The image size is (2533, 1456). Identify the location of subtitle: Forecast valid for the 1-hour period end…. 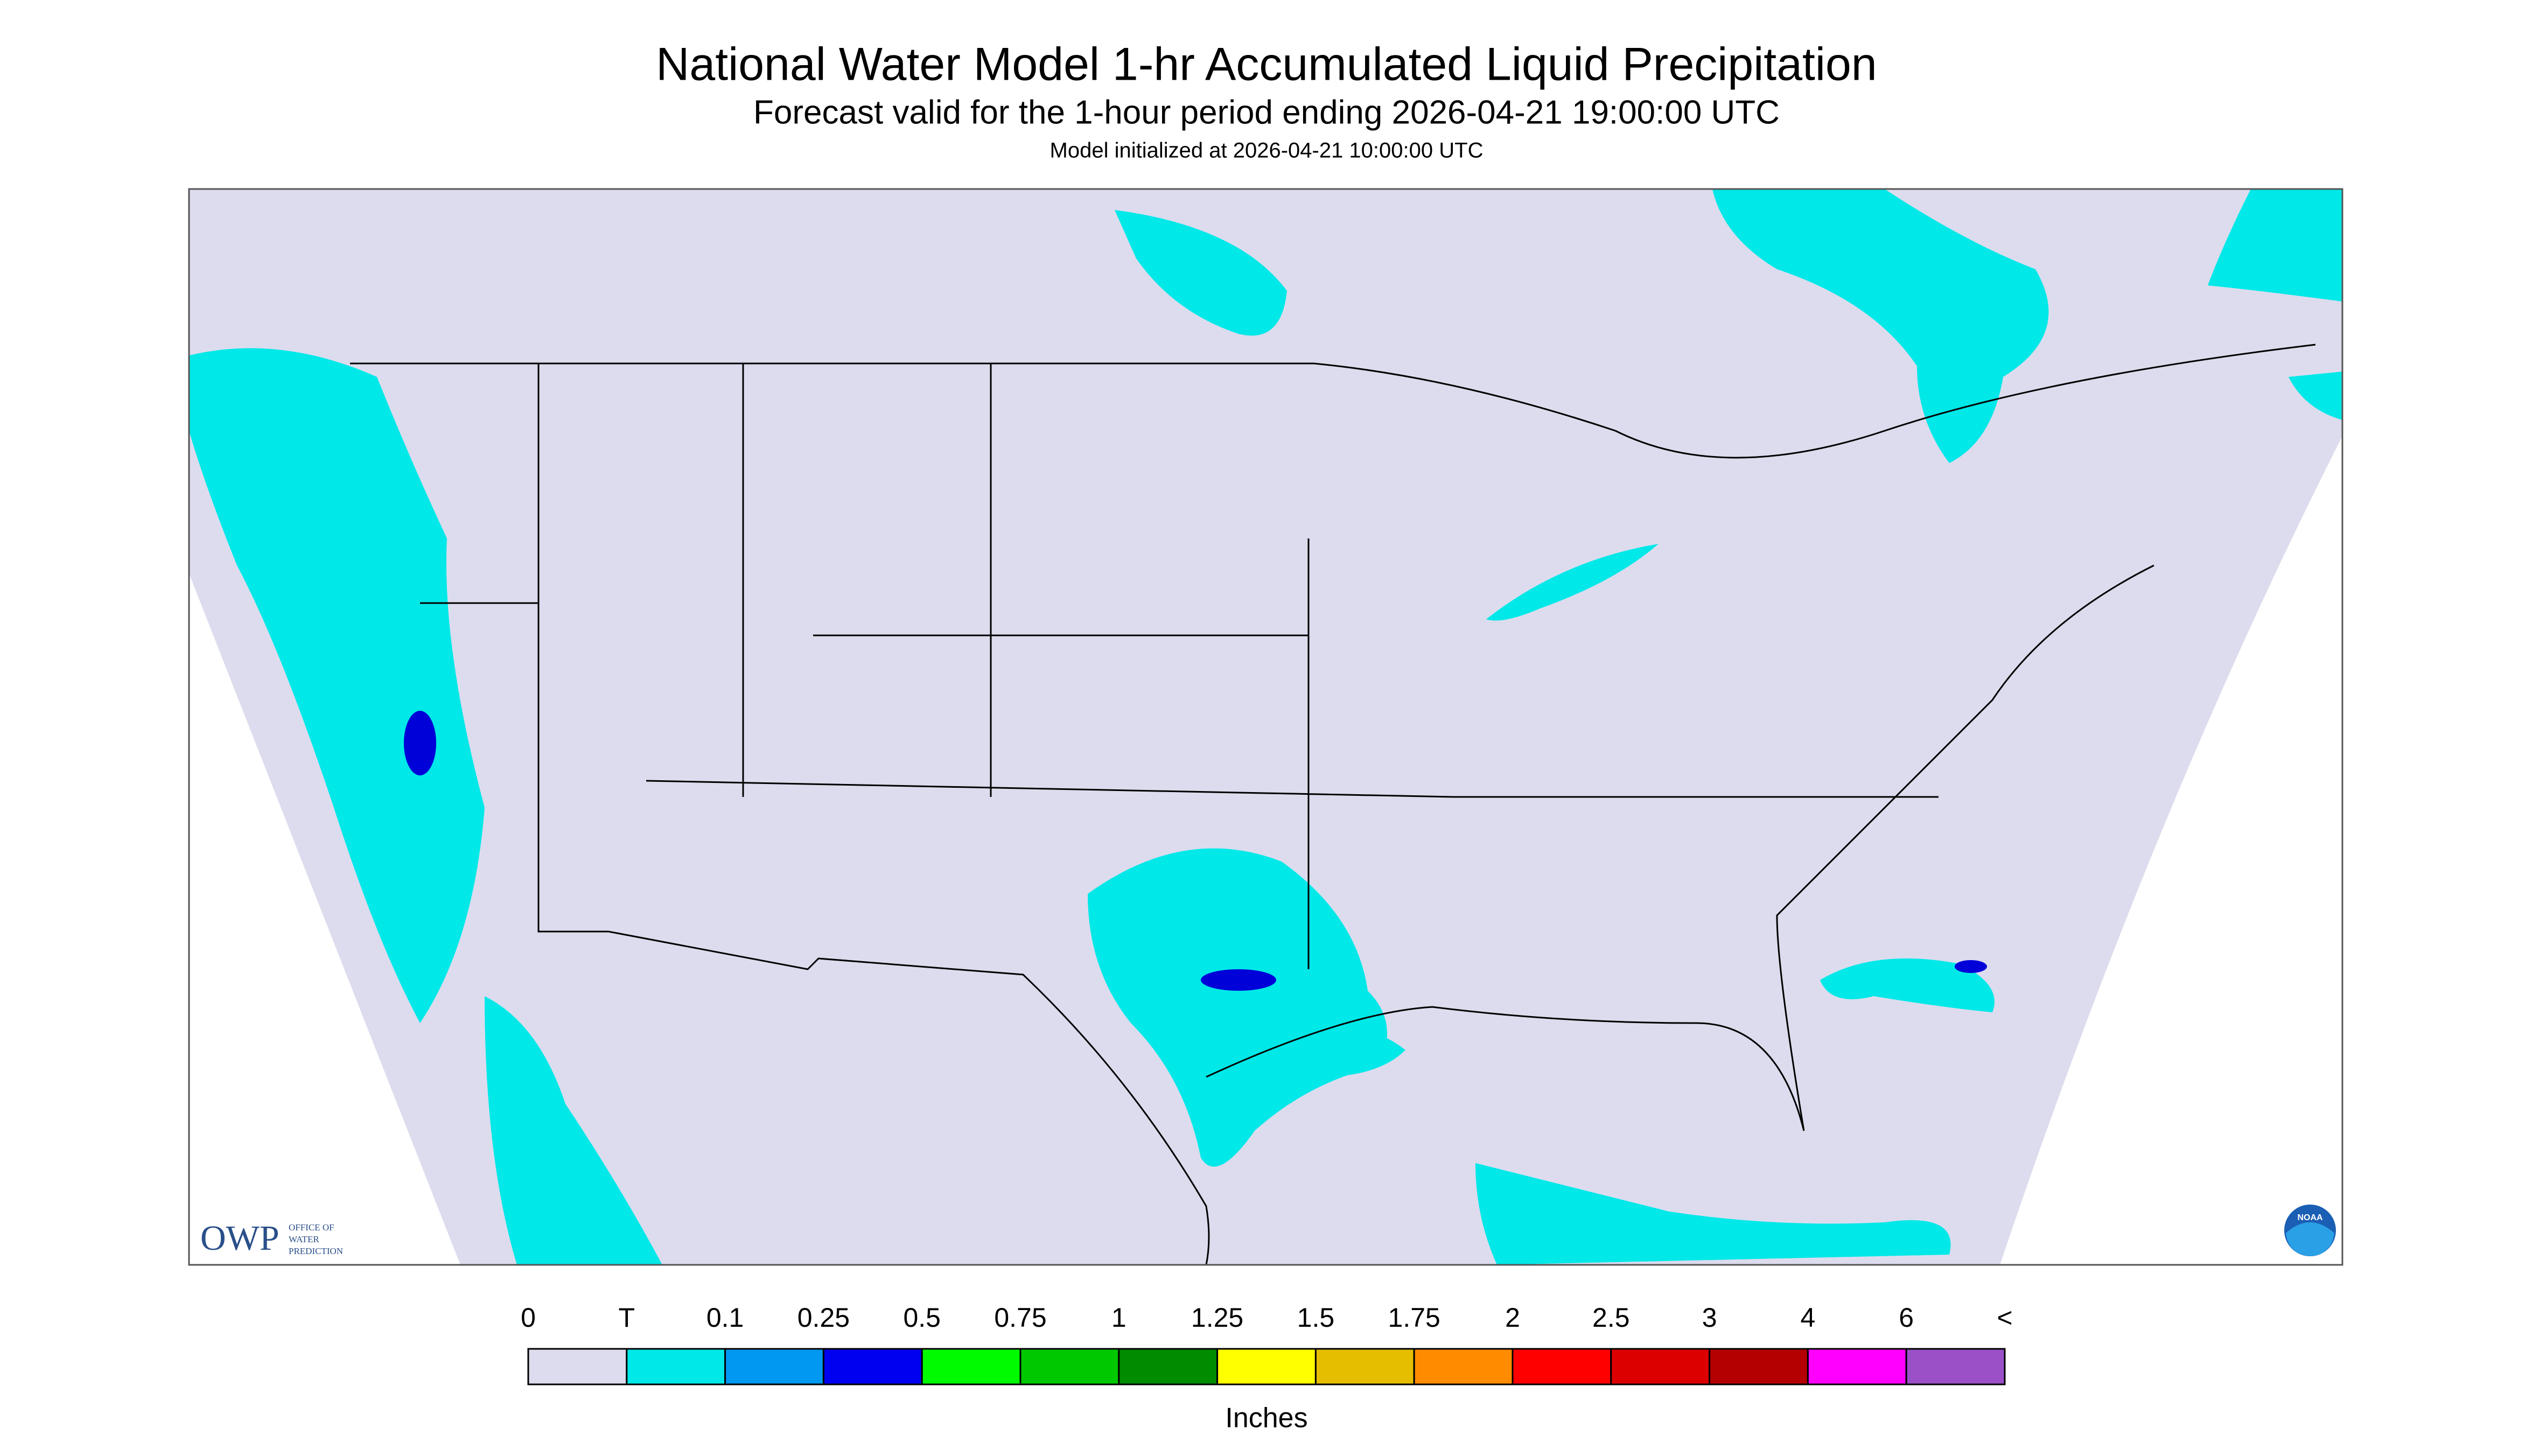
(1266, 112).